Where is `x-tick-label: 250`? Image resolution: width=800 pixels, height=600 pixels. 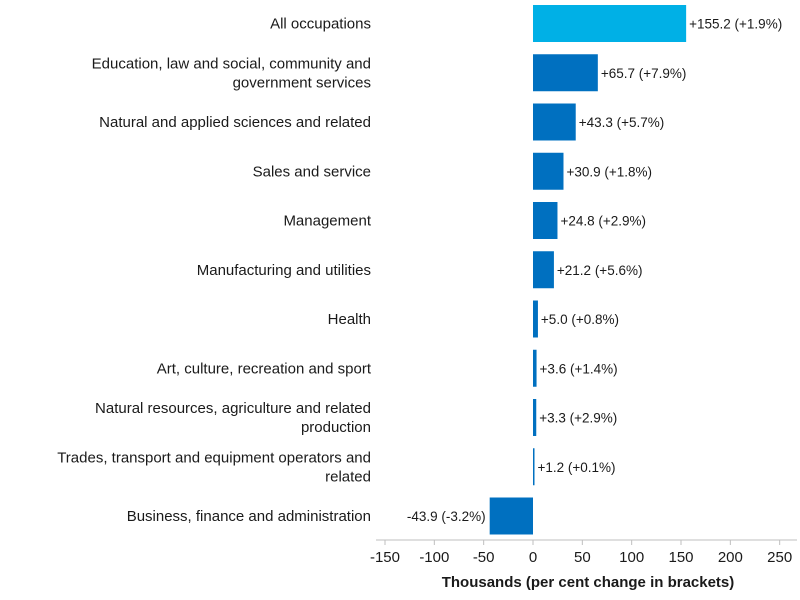
x-tick-label: 250 is located at coordinates (779, 557).